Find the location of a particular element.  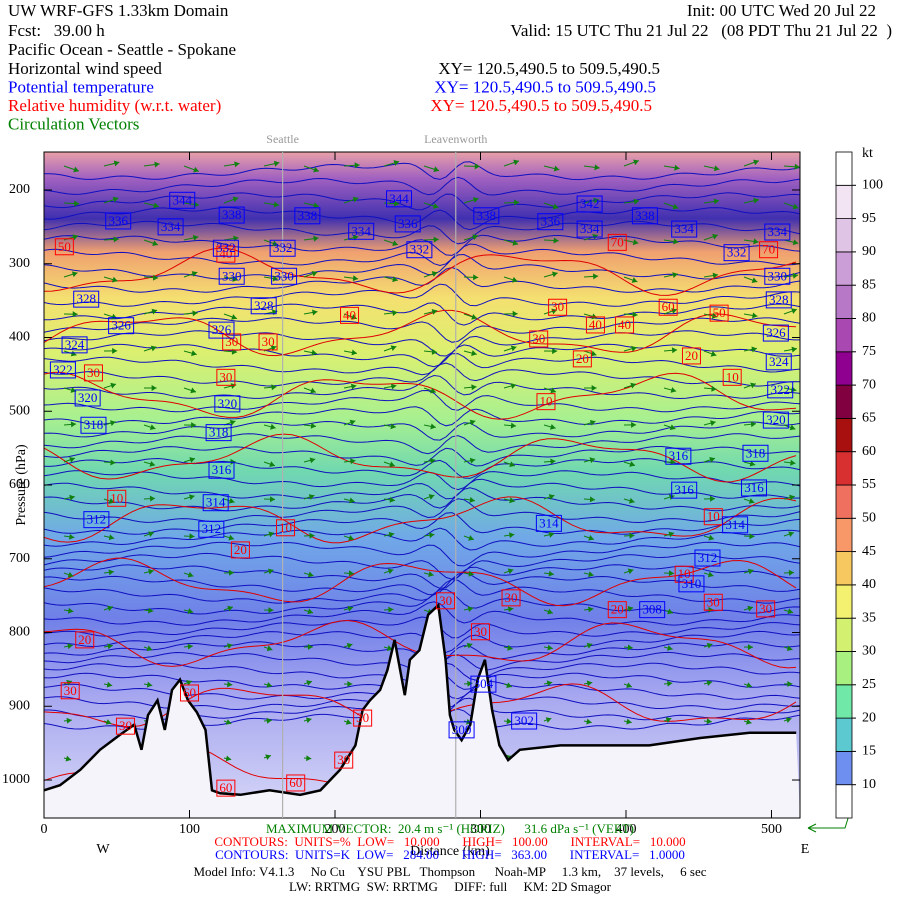

rh-label: 20 is located at coordinates (617, 609).